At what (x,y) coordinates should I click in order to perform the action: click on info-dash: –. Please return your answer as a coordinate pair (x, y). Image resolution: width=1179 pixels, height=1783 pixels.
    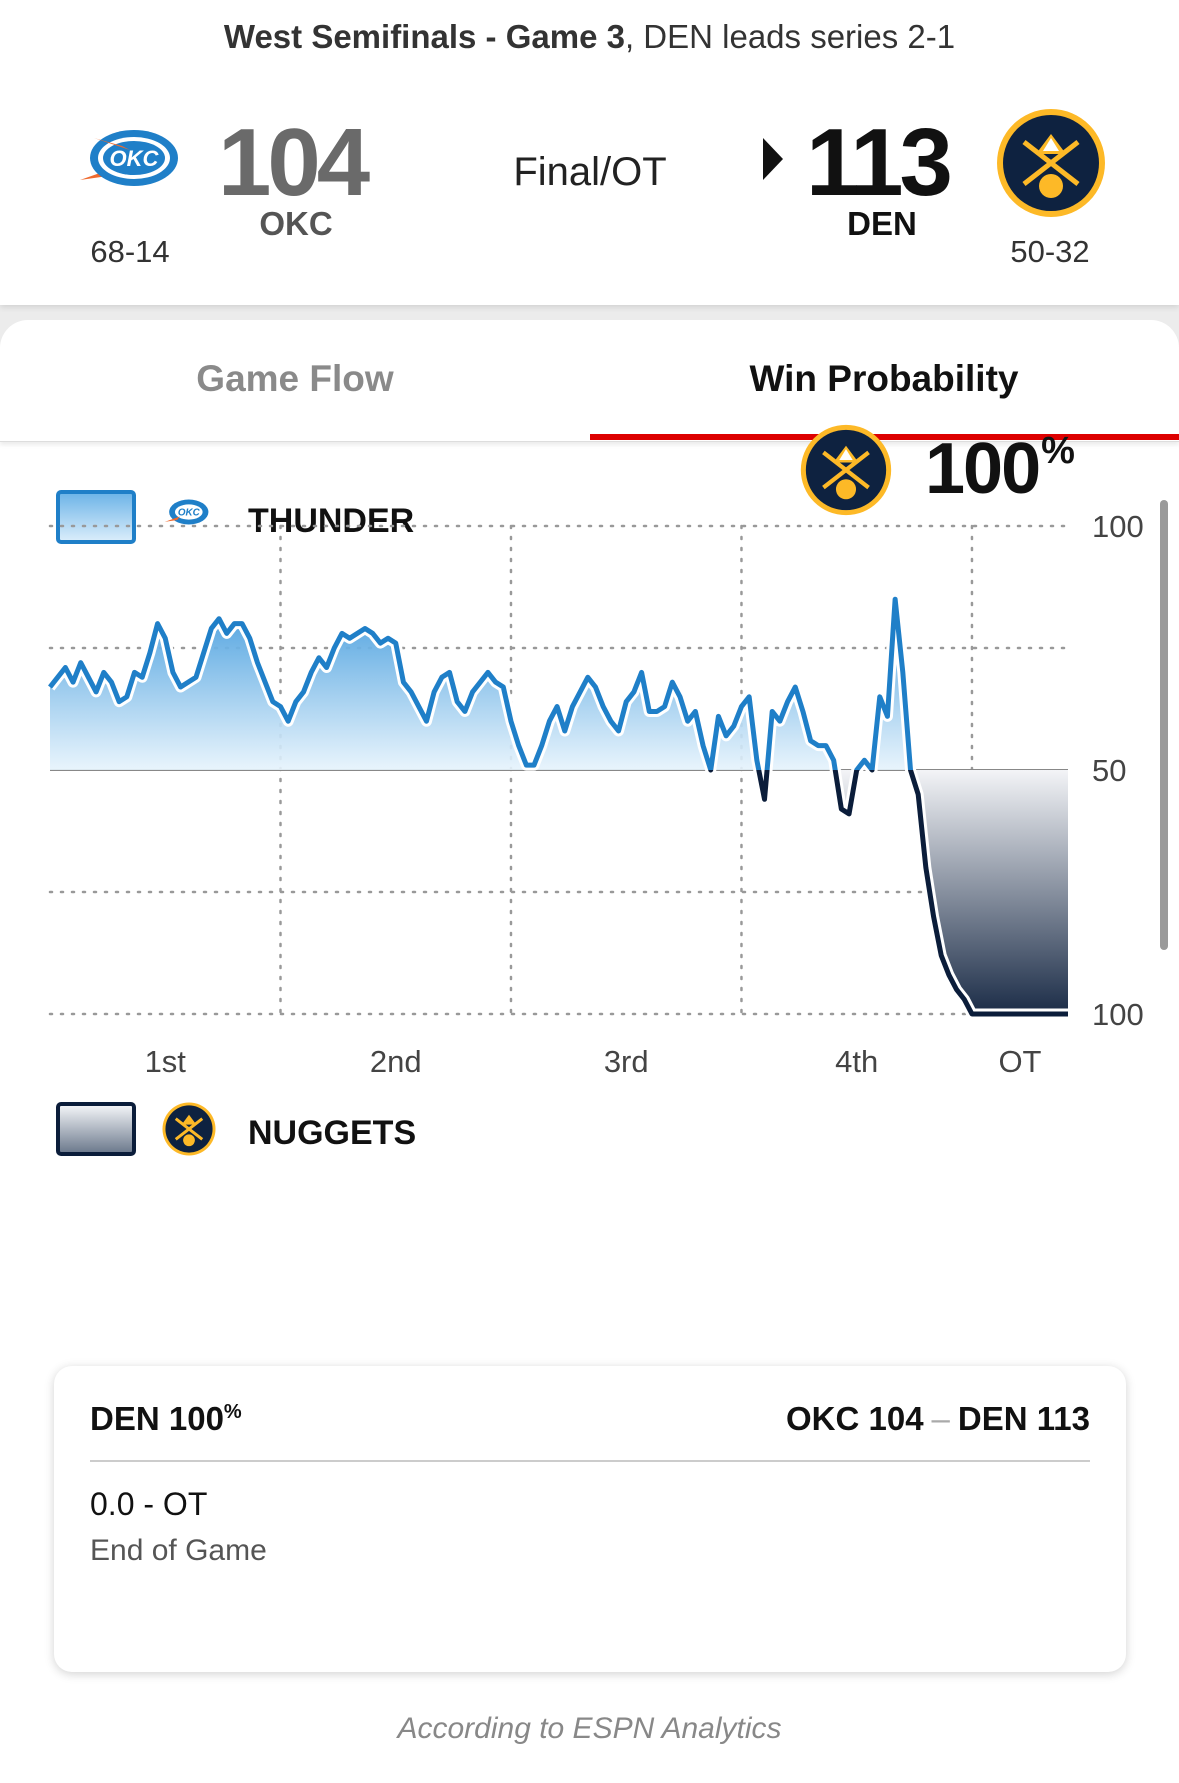
    Looking at the image, I should click on (940, 1418).